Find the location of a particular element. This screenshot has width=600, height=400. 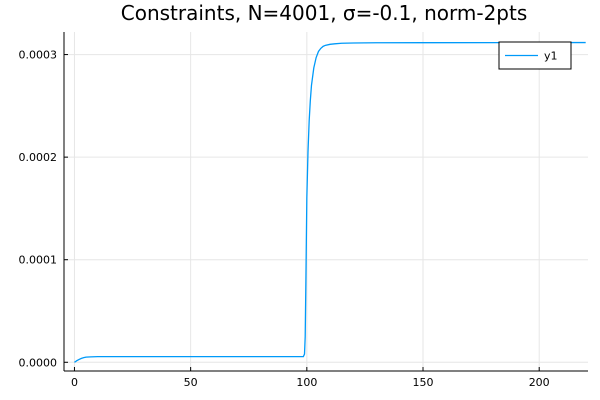

y-tick-label: 0.0003 is located at coordinates (38, 55).